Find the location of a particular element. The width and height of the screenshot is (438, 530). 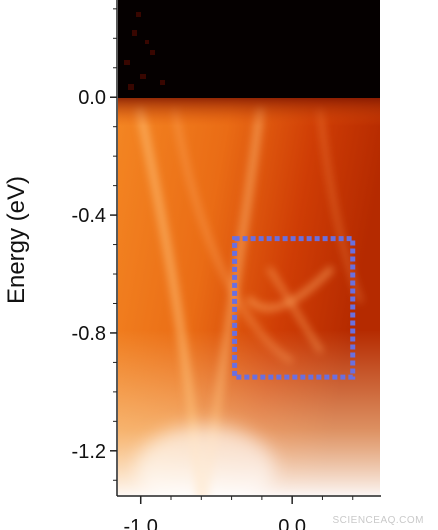

x-tick-label-1: 0.0 is located at coordinates (292, 523).